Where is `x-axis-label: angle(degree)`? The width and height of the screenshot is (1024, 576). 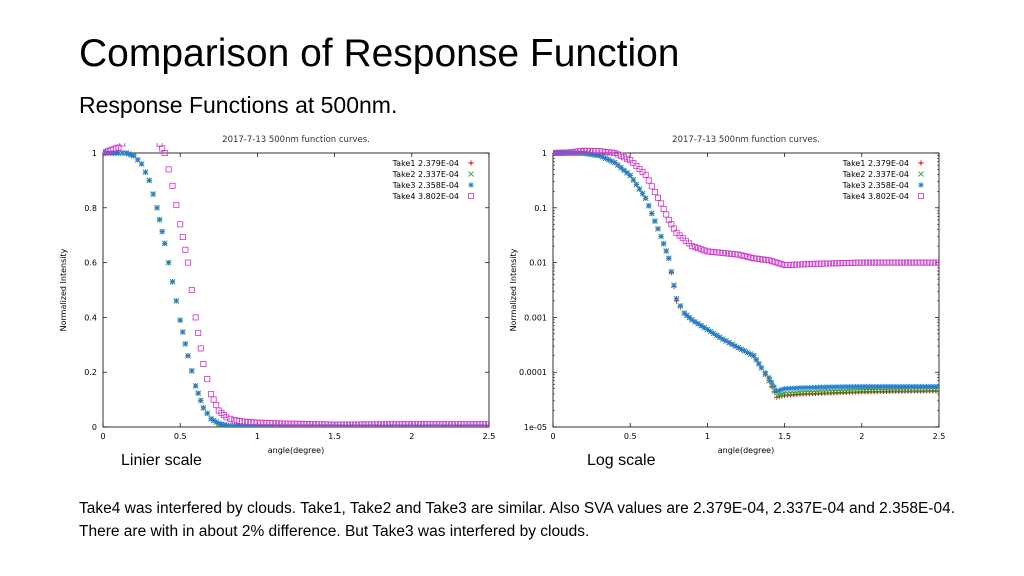
x-axis-label: angle(degree) is located at coordinates (296, 450).